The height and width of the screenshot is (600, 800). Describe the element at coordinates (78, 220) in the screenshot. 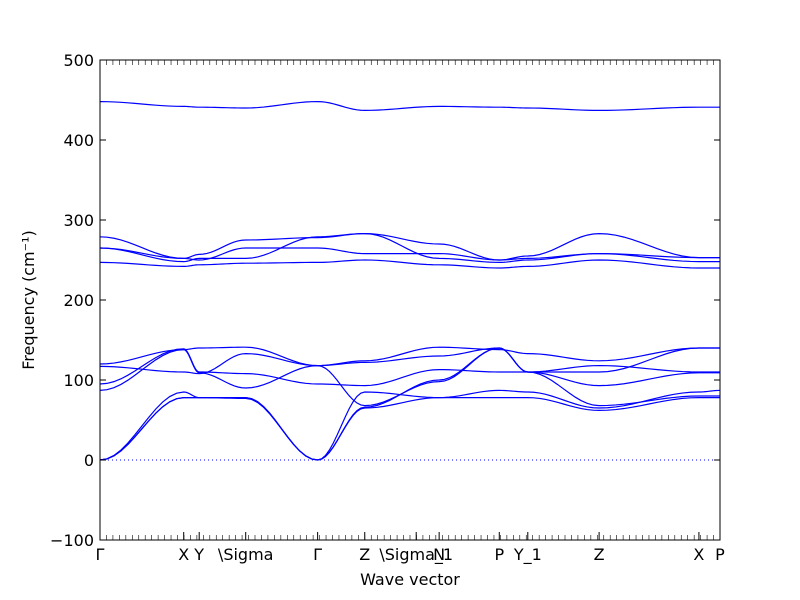

I see `y-tick-label: 300` at that location.